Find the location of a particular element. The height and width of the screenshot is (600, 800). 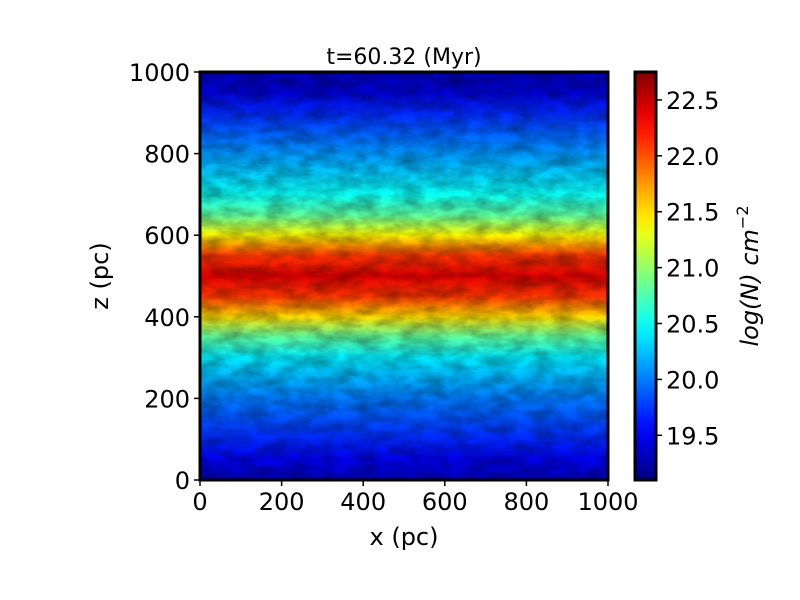

colorbar-tick-label: 20.0 is located at coordinates (692, 380).